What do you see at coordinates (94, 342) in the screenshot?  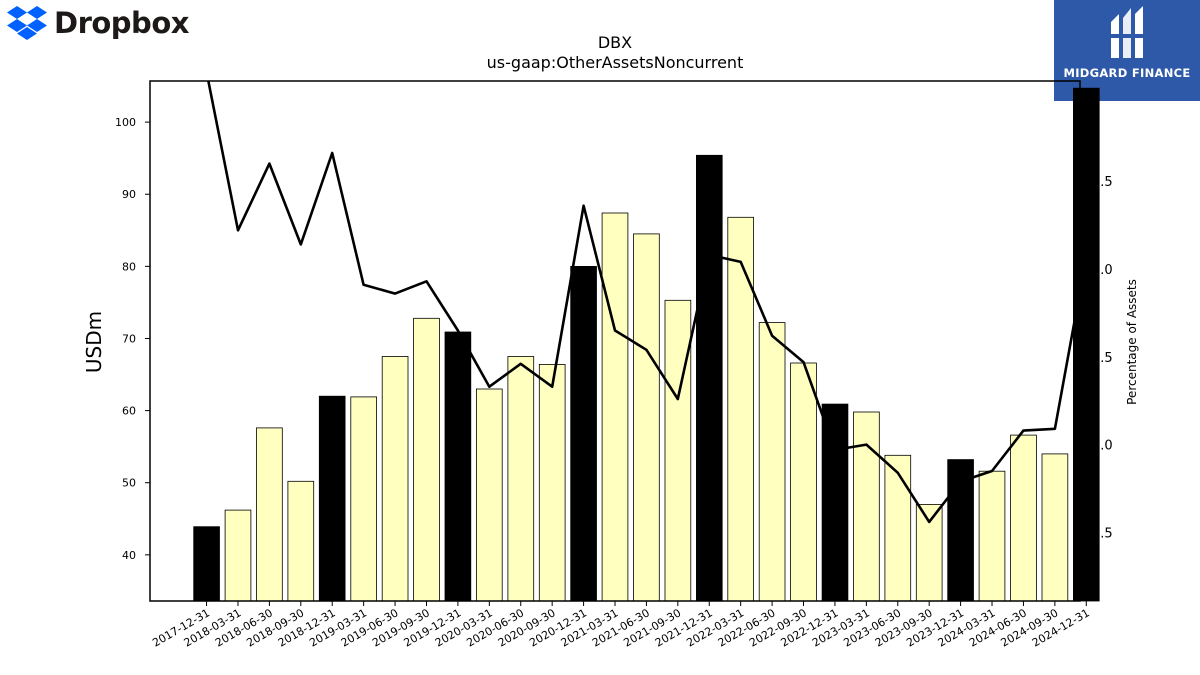 I see `y-axis-label: USDm` at bounding box center [94, 342].